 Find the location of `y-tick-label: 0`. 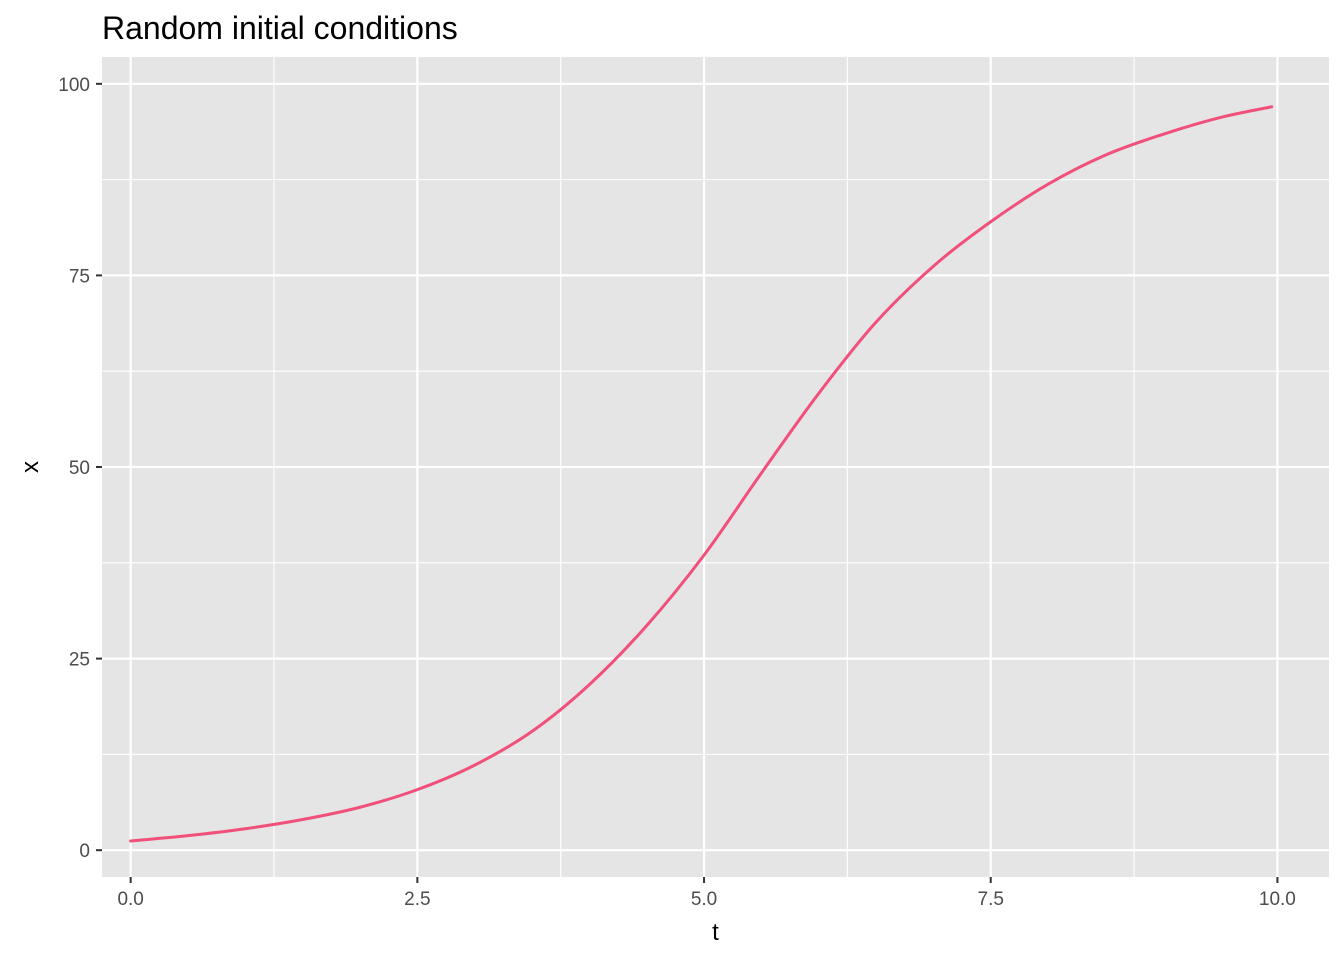

y-tick-label: 0 is located at coordinates (84, 851).